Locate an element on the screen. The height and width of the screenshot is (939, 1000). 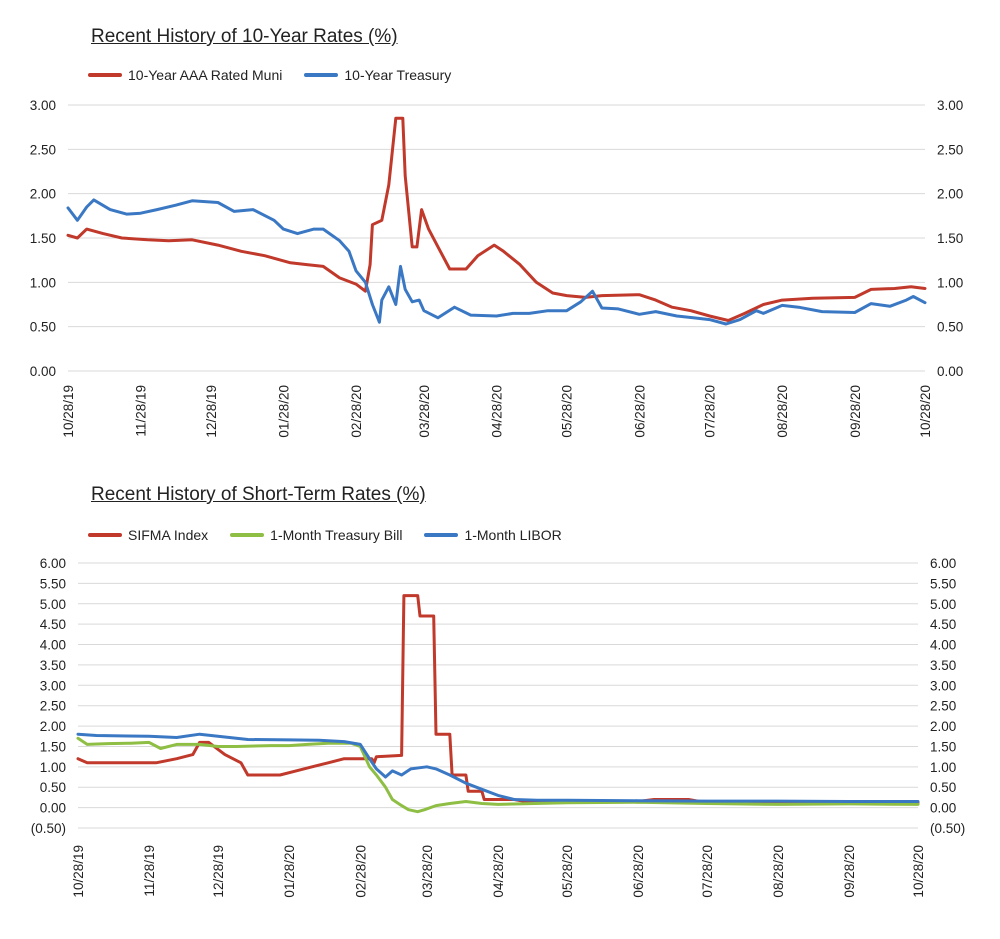
series-line-1-month-treasury-bill is located at coordinates (498, 775).